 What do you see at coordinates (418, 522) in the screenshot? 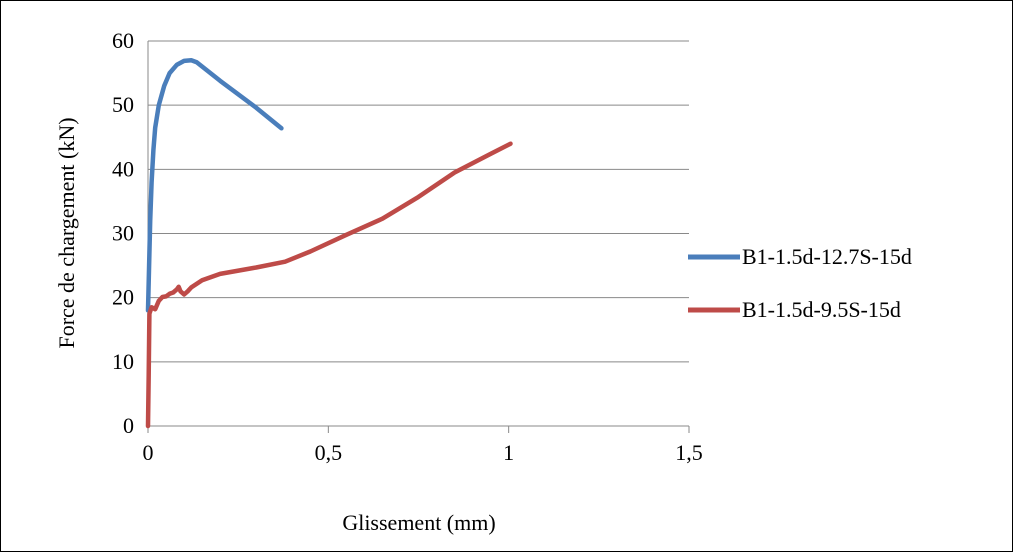
I see `x-axis-title: Glissement (mm)` at bounding box center [418, 522].